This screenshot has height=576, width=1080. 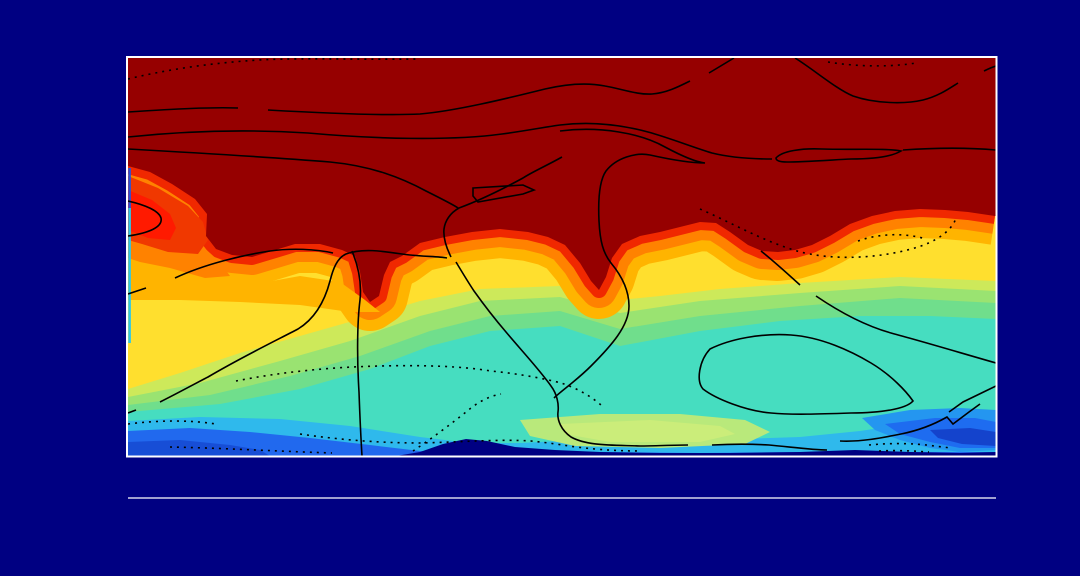 What do you see at coordinates (129, 275) in the screenshot?
I see `fill-left-edge-cyan-strip` at bounding box center [129, 275].